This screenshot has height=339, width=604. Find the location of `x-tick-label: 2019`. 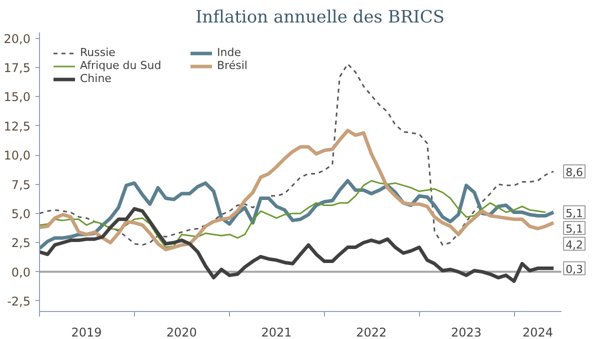

x-tick-label: 2019 is located at coordinates (86, 332).